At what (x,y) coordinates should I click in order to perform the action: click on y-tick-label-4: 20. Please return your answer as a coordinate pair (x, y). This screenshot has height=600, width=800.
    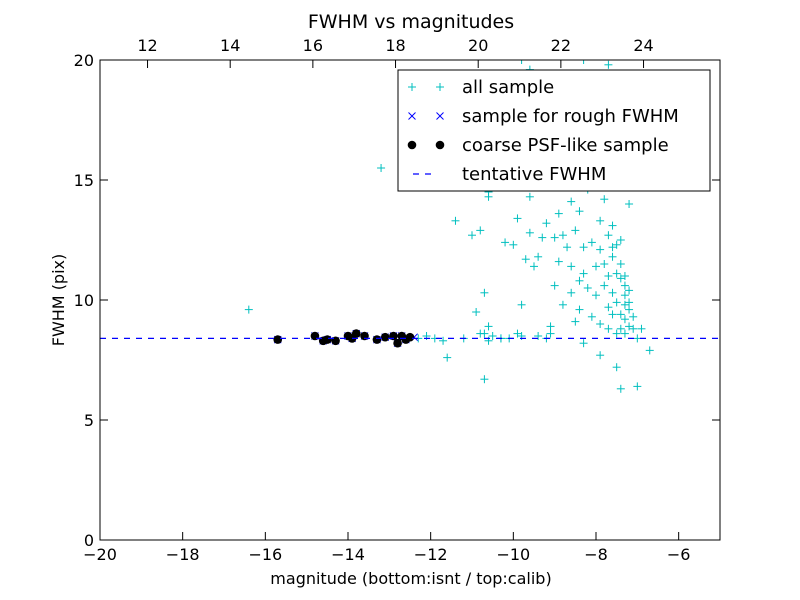
    Looking at the image, I should click on (84, 60).